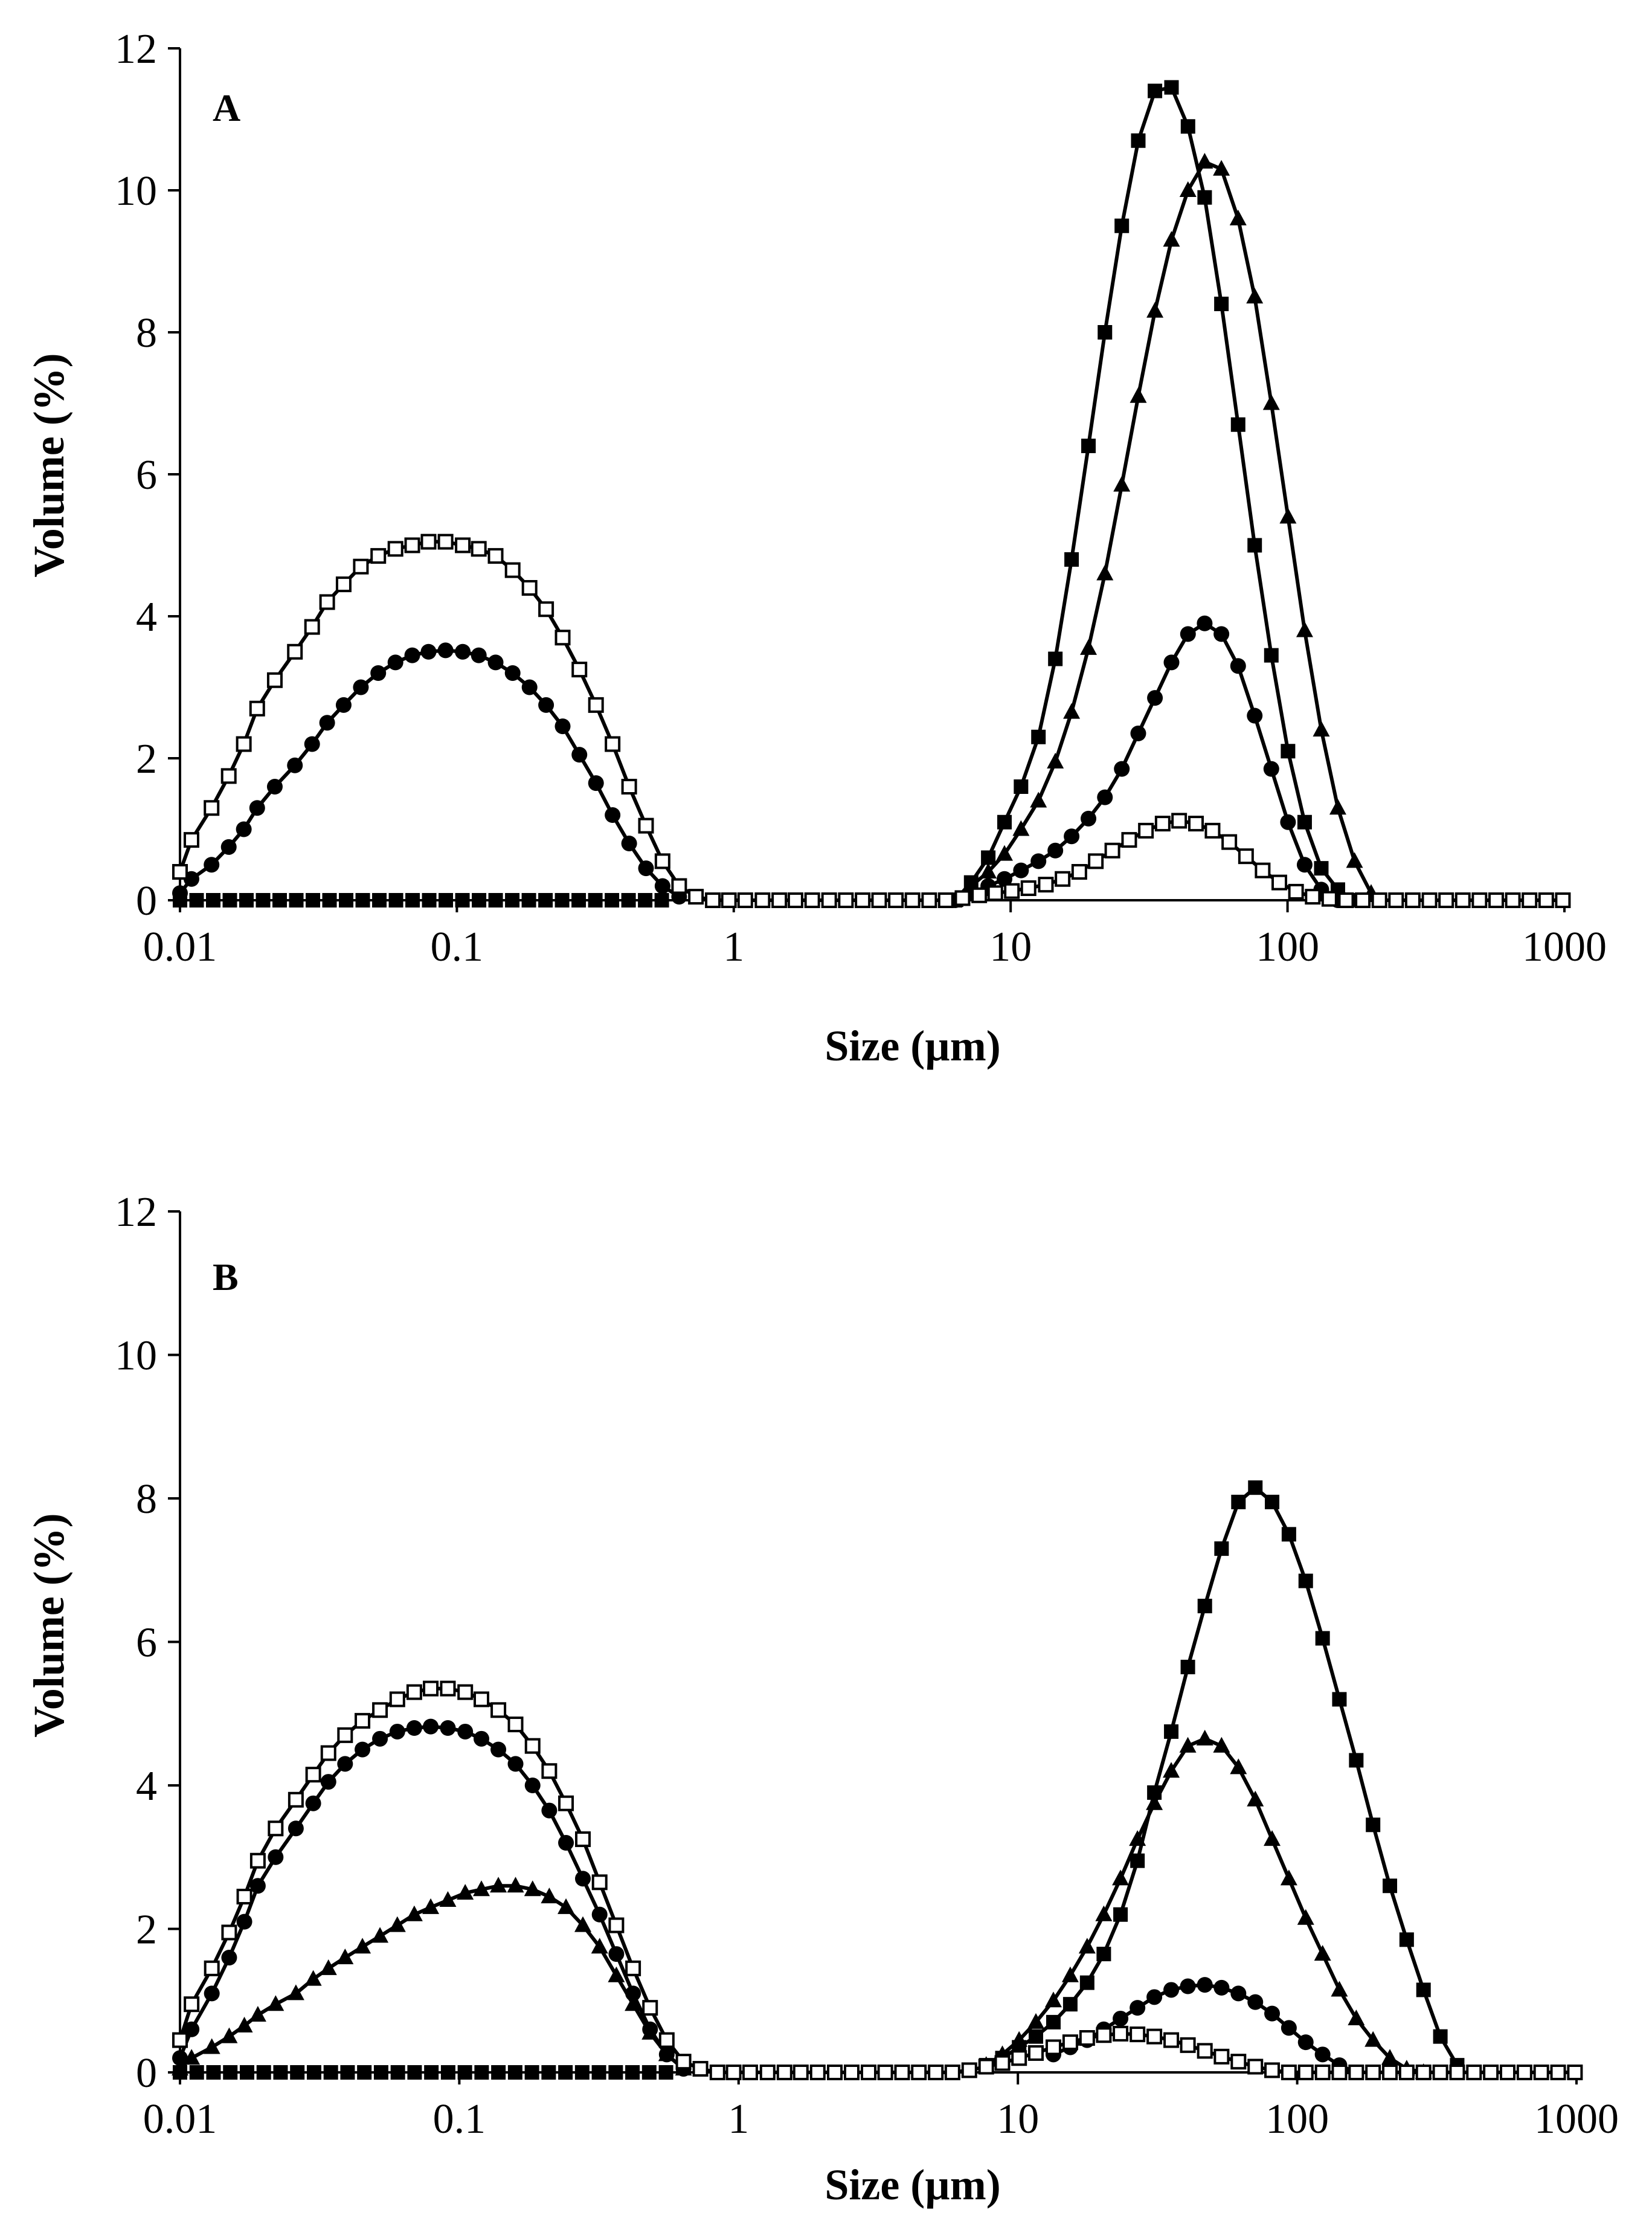  Describe the element at coordinates (226, 108) in the screenshot. I see `panel-label: A` at that location.